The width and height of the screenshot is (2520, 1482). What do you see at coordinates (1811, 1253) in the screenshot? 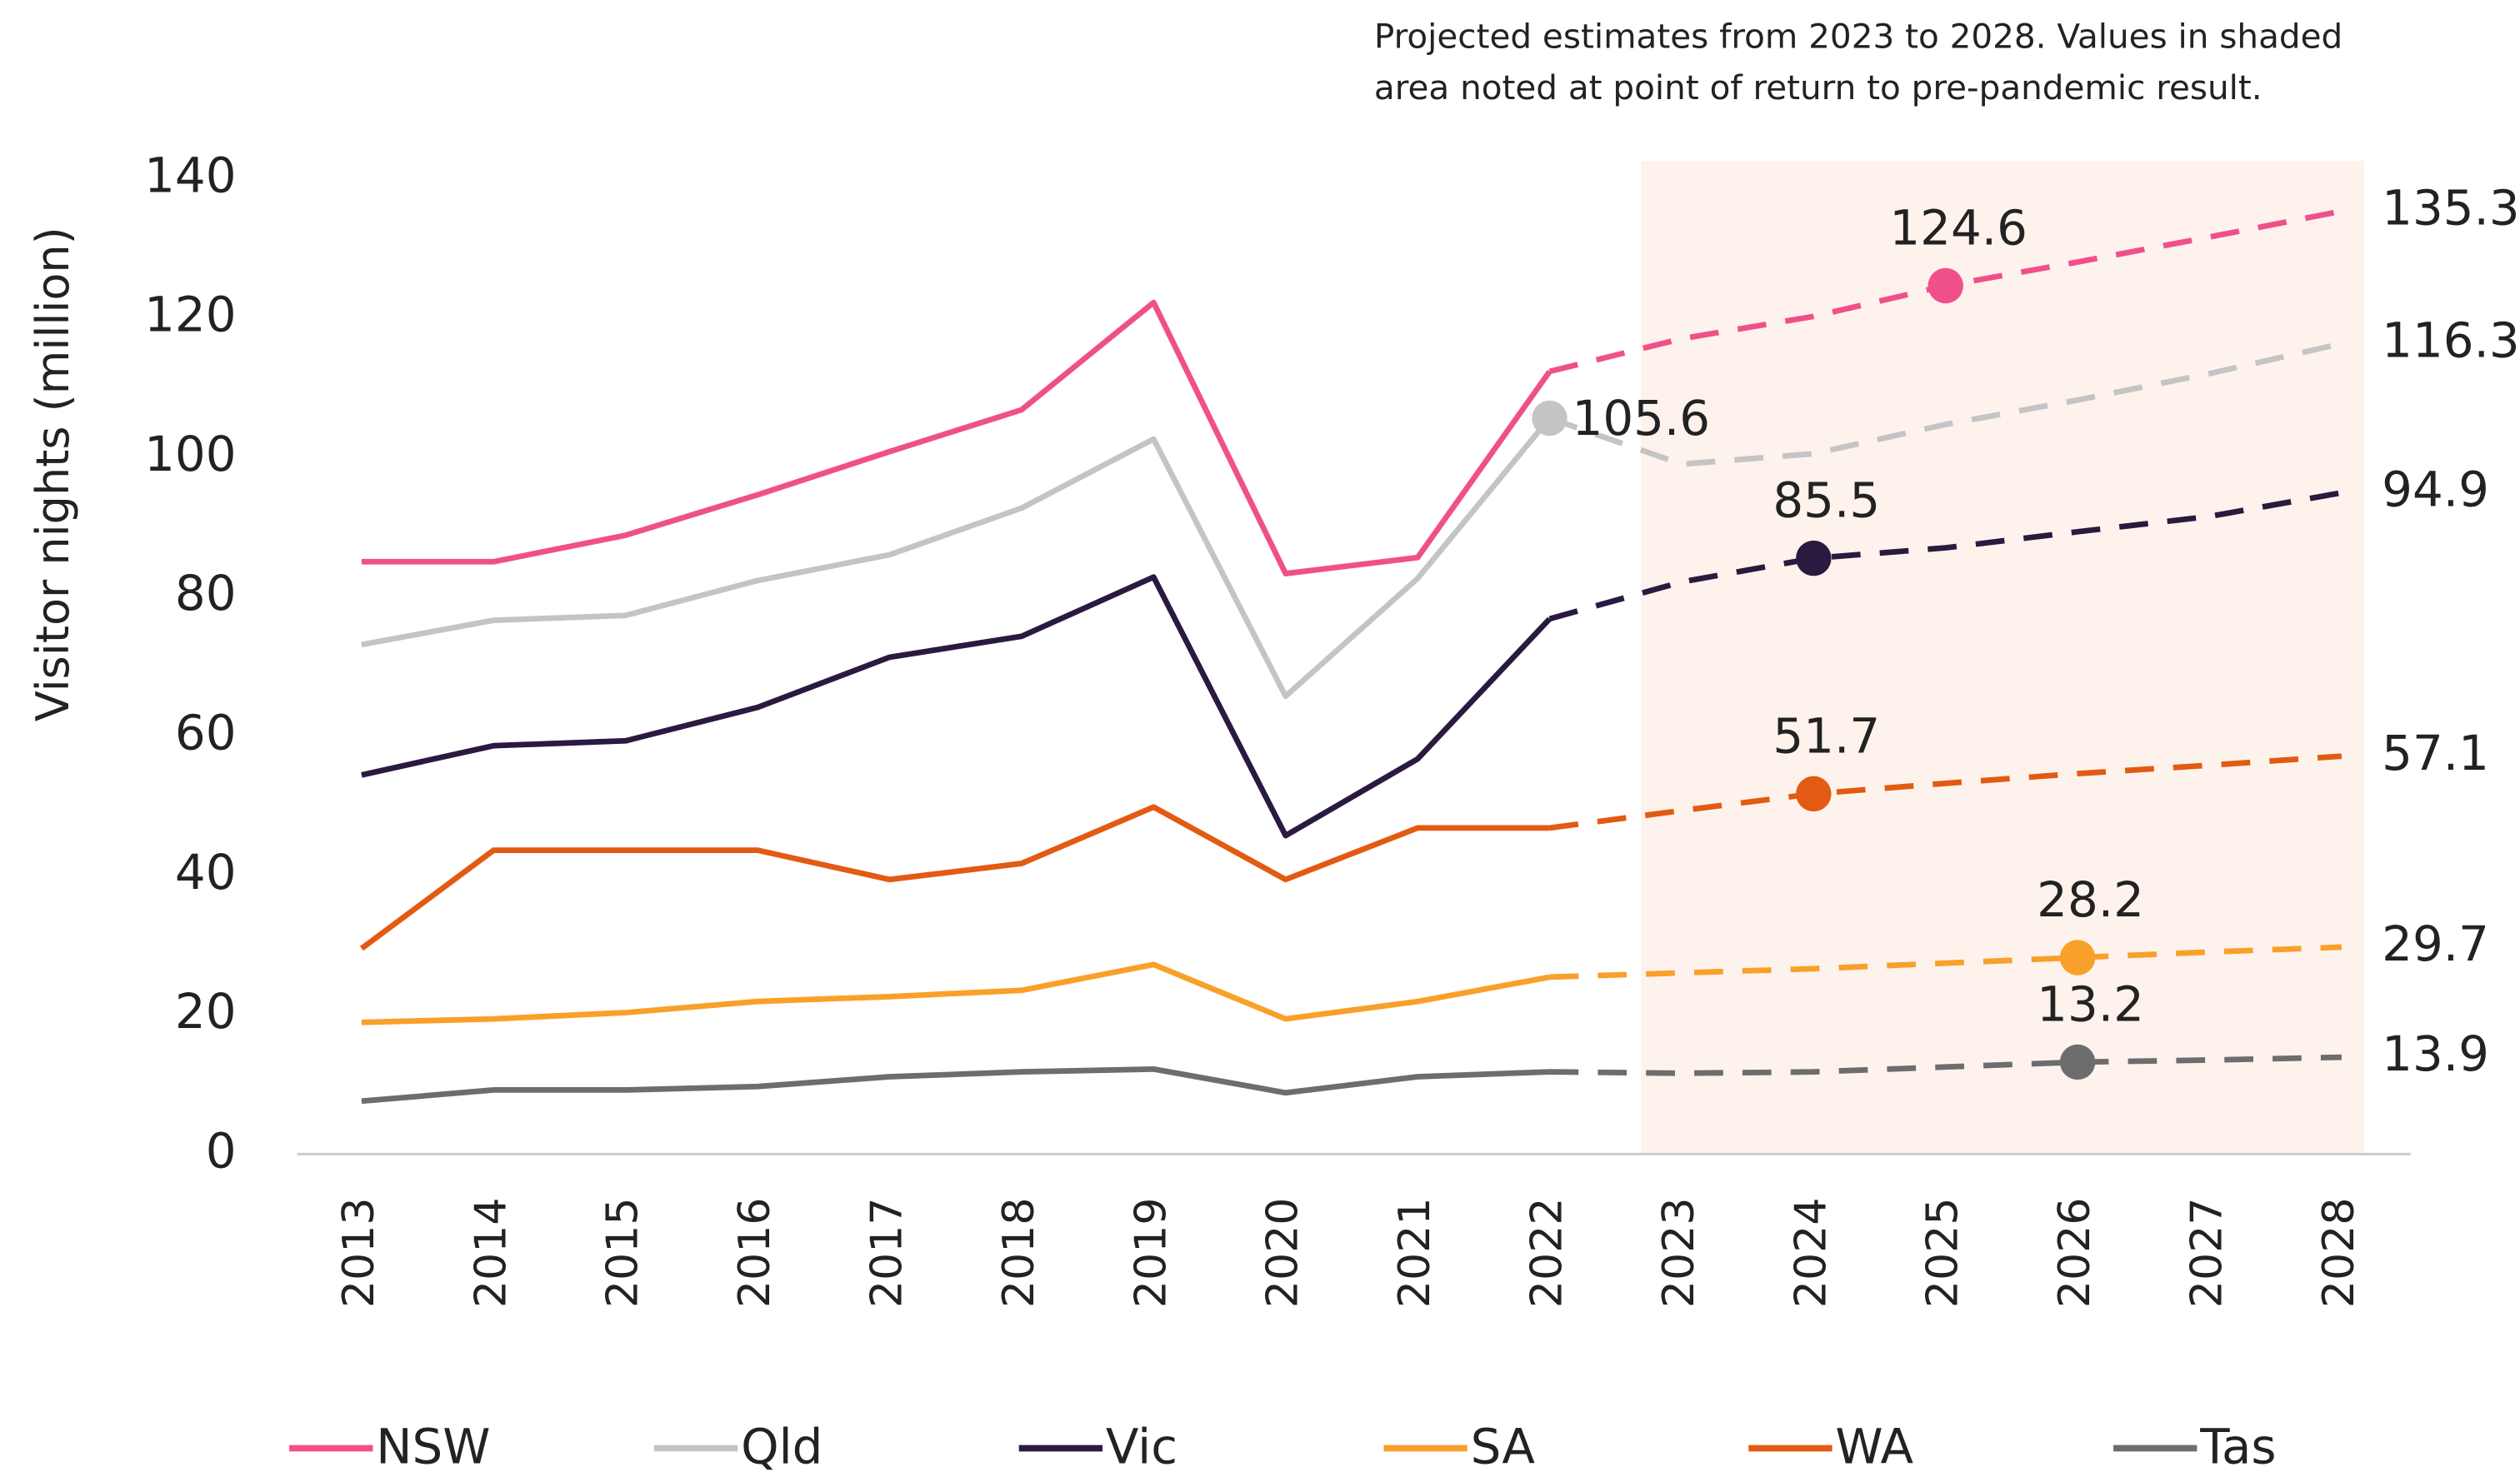
I see `x-tick-label: 2024` at bounding box center [1811, 1253].